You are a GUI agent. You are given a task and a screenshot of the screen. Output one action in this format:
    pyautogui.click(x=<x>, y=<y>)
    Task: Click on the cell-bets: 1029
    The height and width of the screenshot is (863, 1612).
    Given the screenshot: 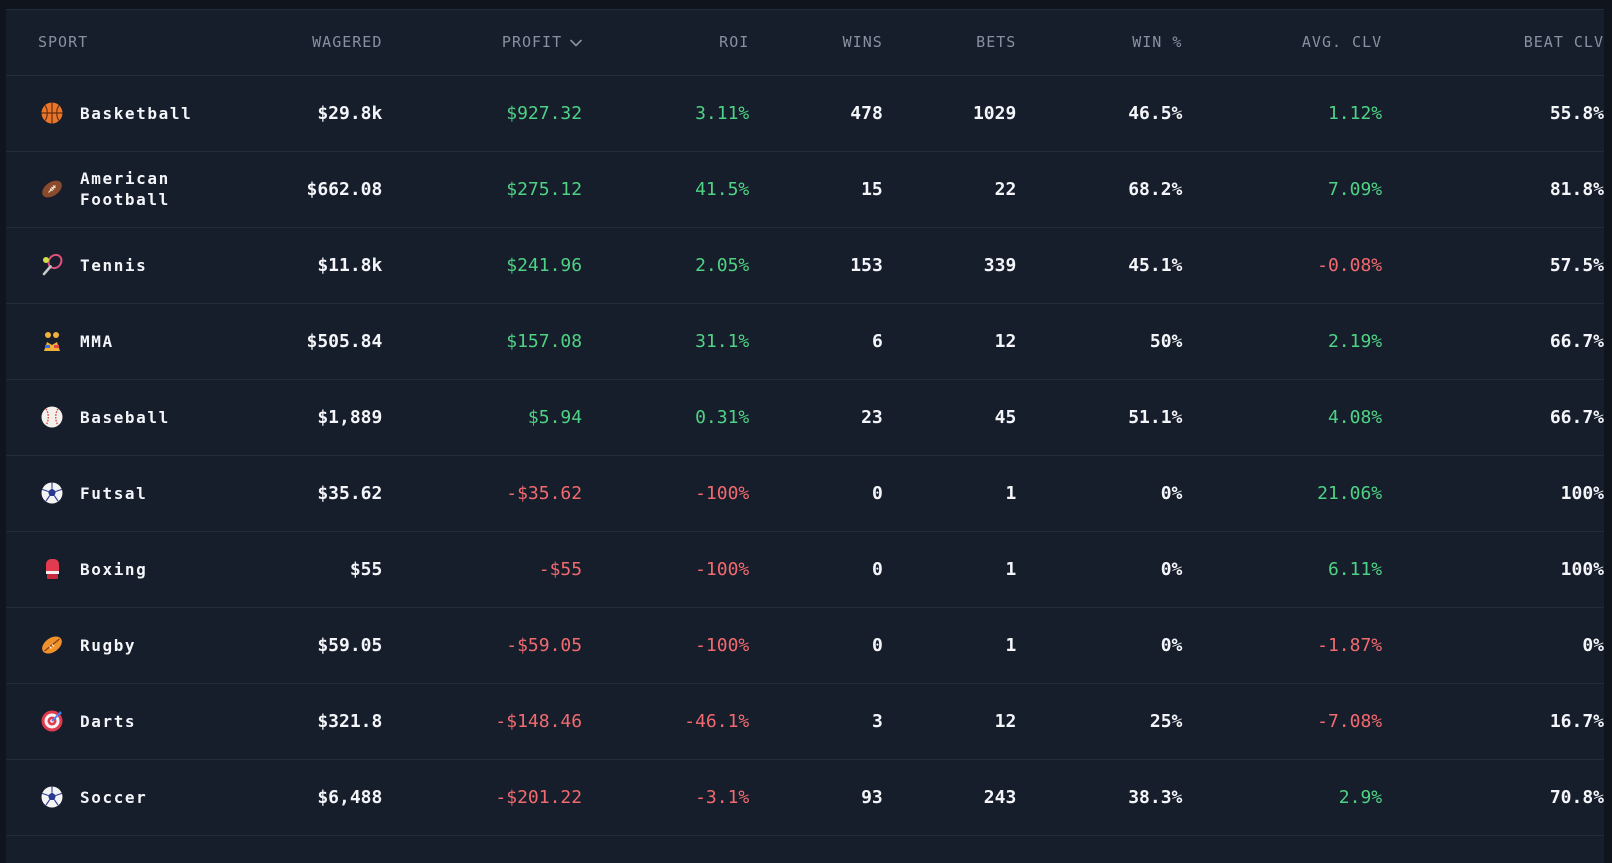 What is the action you would take?
    pyautogui.click(x=994, y=113)
    